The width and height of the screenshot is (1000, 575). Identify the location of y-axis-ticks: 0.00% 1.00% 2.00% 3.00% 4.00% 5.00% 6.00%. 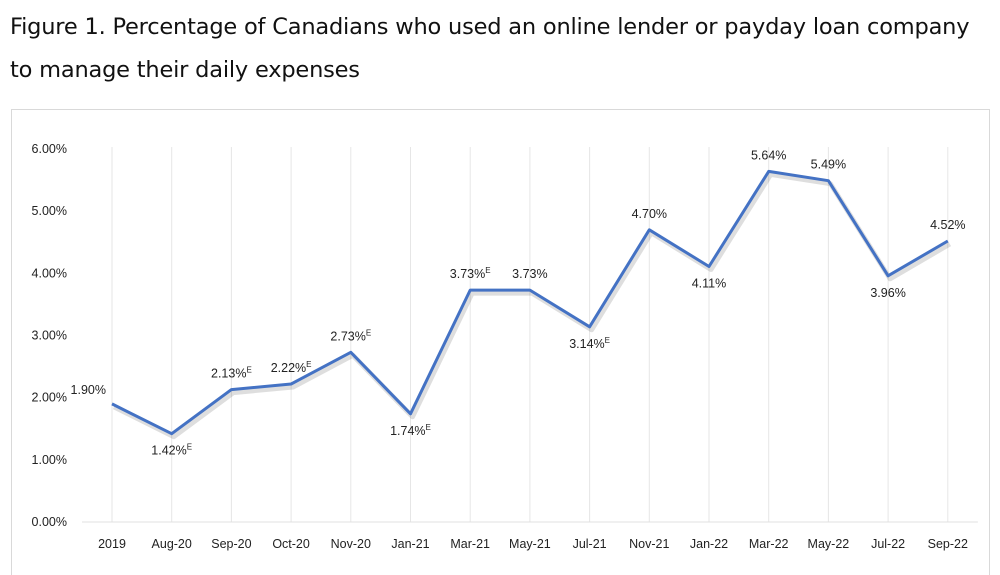
(49, 335).